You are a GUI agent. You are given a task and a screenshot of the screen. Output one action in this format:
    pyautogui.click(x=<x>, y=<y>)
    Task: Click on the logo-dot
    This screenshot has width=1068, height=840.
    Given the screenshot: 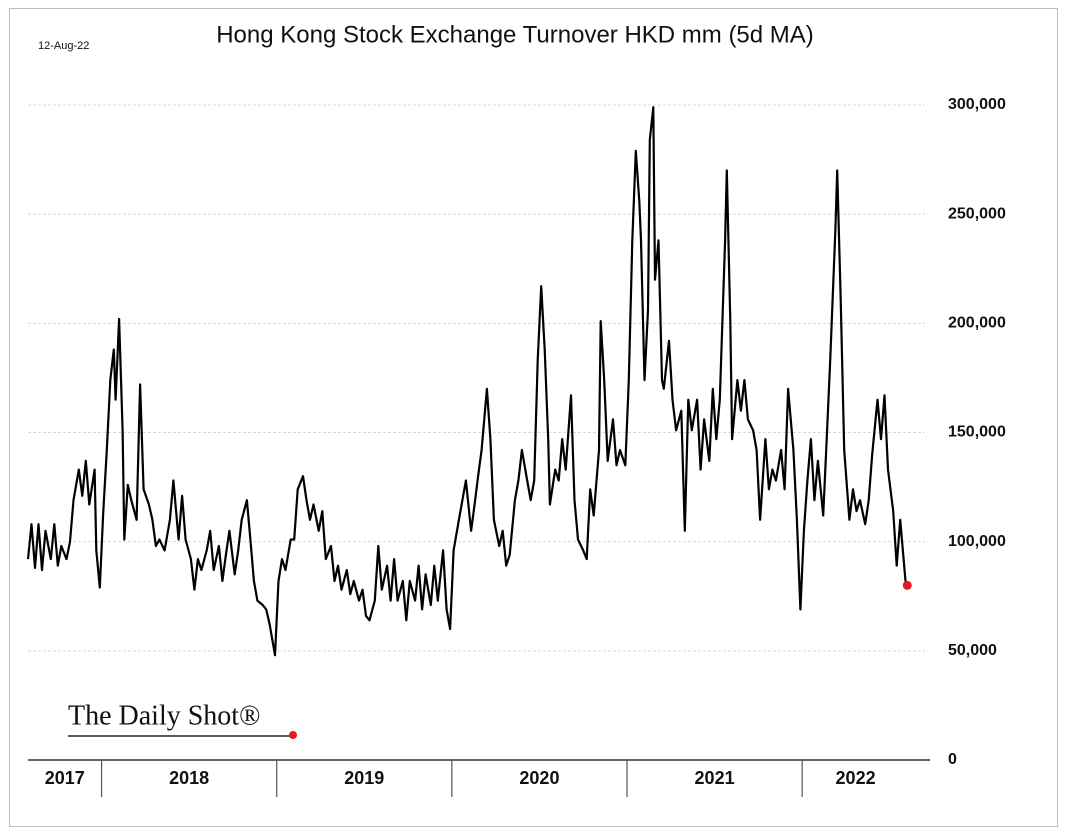 What is the action you would take?
    pyautogui.click(x=293, y=735)
    